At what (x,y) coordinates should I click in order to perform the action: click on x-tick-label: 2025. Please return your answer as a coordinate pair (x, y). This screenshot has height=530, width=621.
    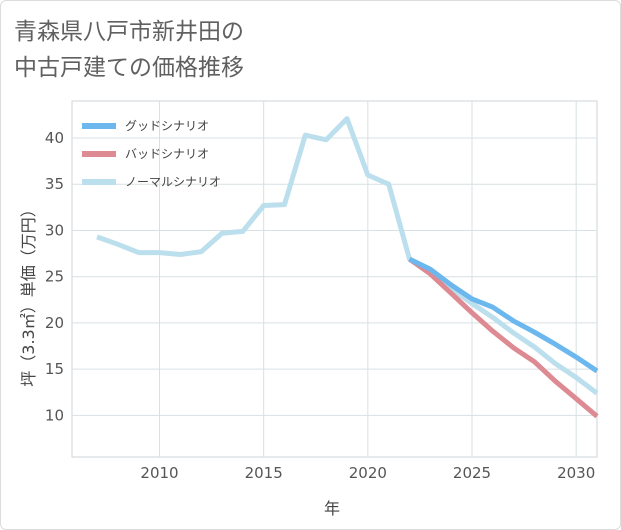
    Looking at the image, I should click on (472, 473).